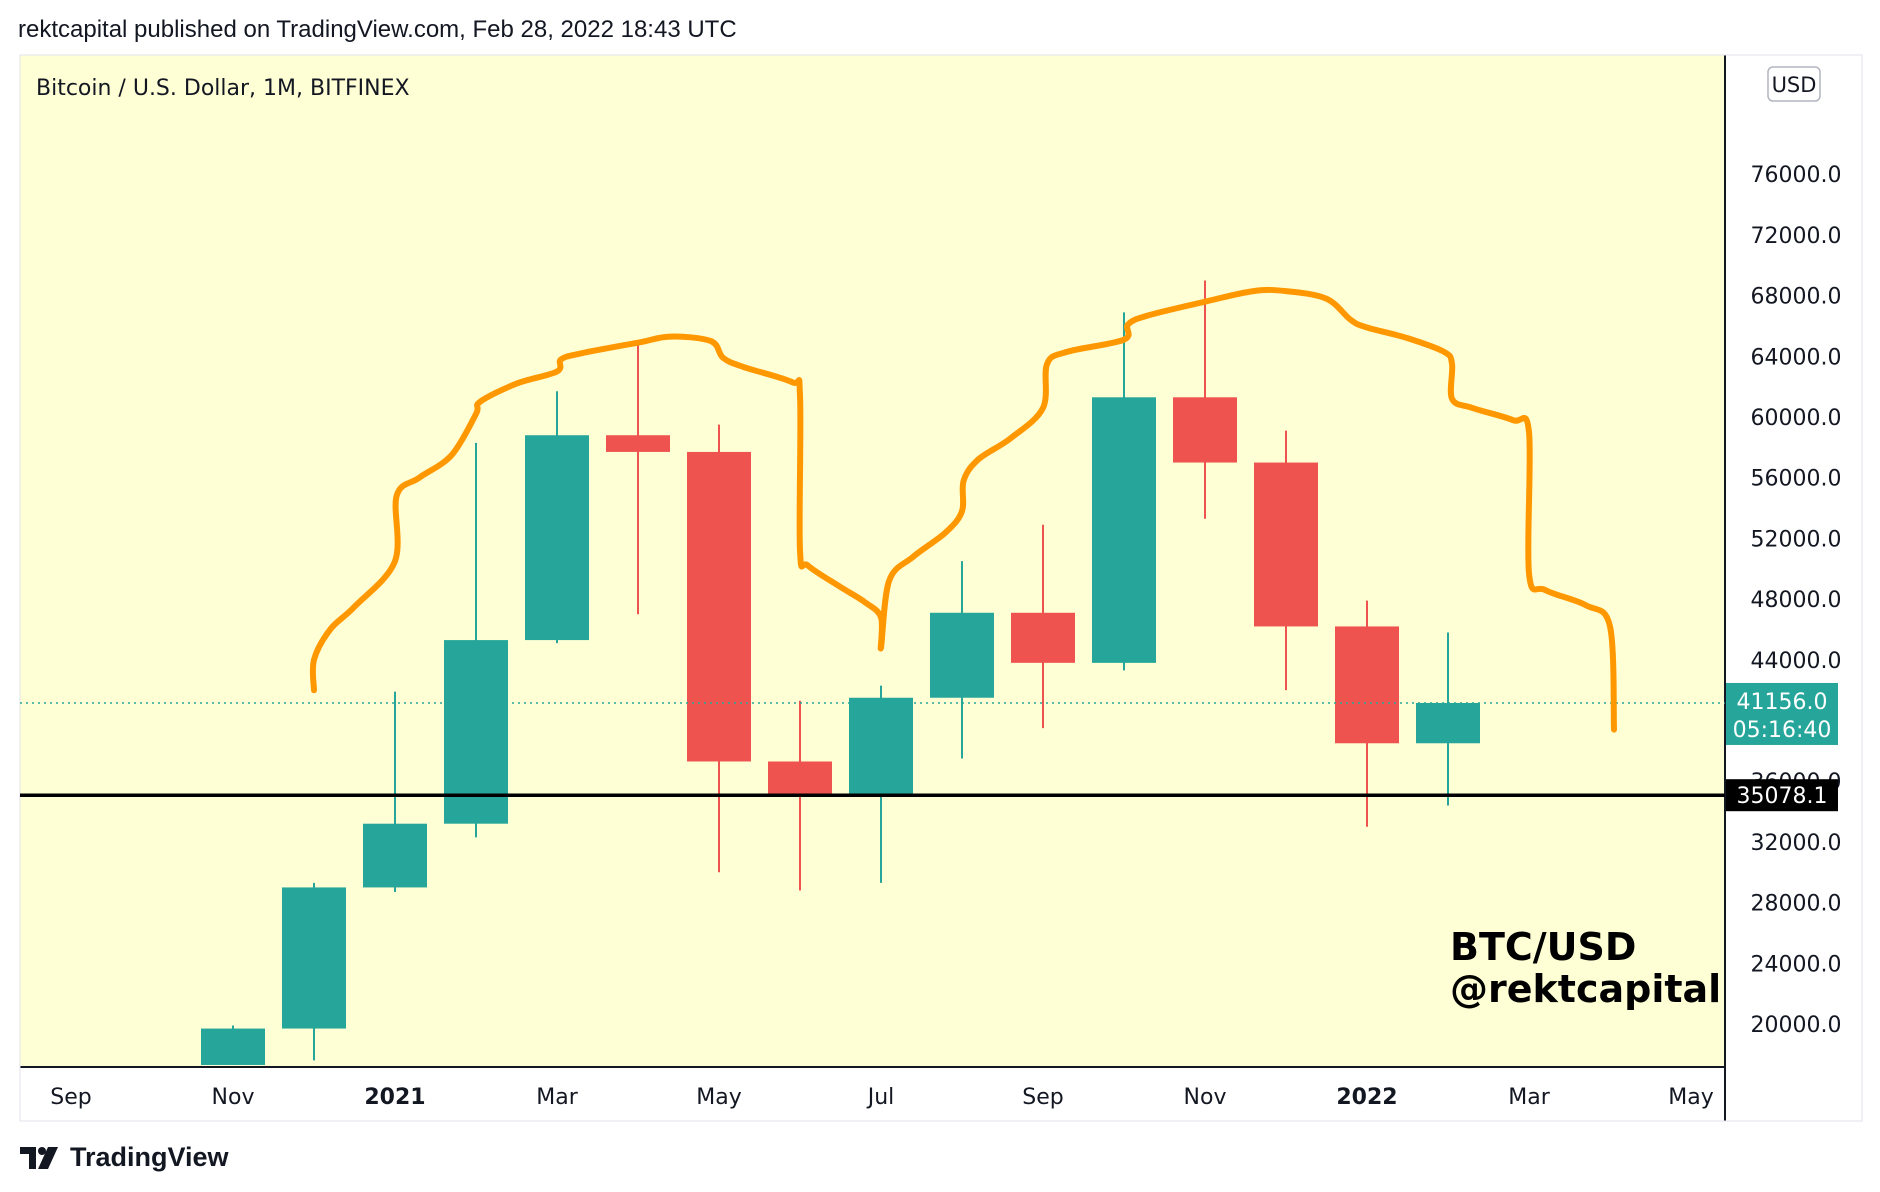 Image resolution: width=1880 pixels, height=1192 pixels. I want to click on price-tick-label: 64000.0, so click(1796, 357).